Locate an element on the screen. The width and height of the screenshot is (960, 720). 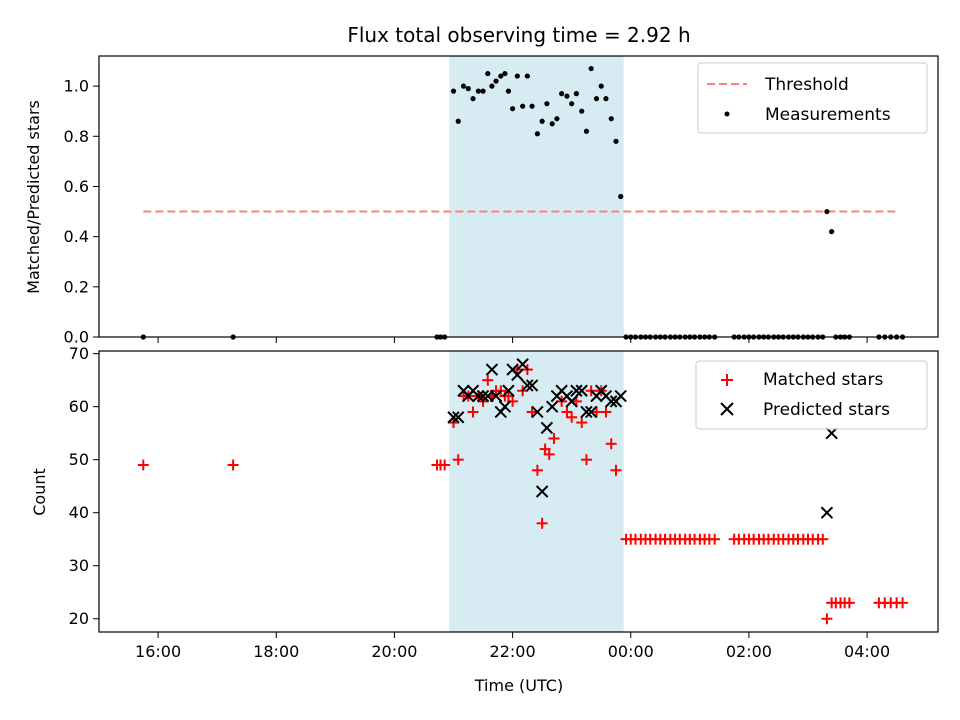
legend-bottom: Matched stars Predicted stars is located at coordinates (811, 395).